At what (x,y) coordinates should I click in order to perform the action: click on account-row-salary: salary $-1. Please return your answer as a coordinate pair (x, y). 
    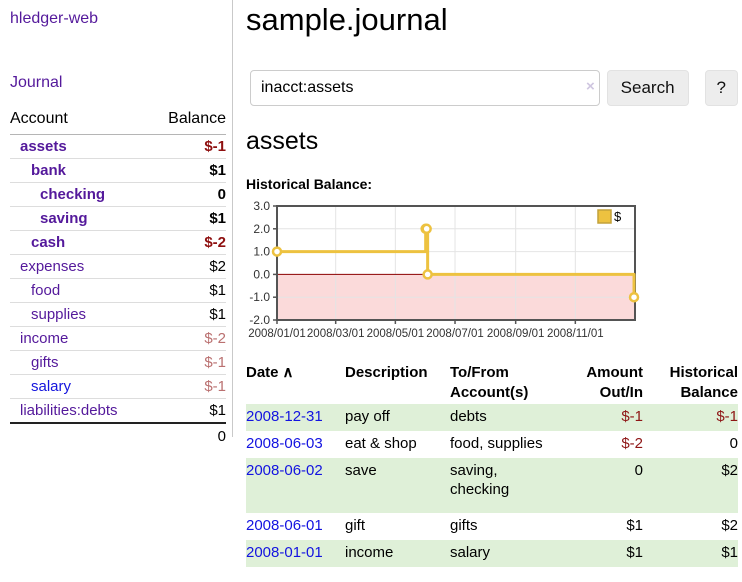
    Looking at the image, I should click on (118, 386).